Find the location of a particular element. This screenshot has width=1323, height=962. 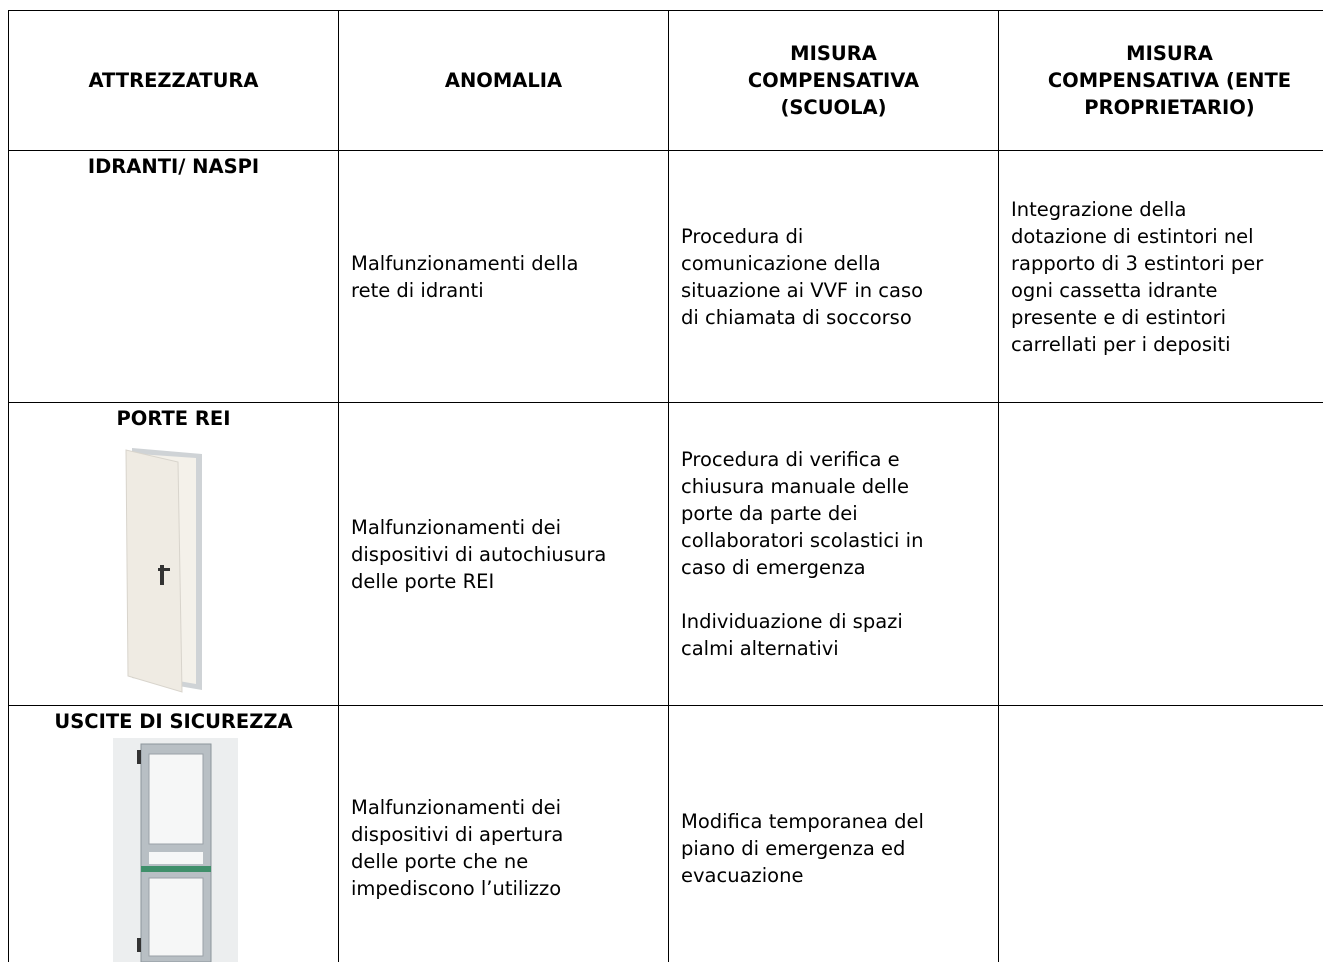

fire-door-image is located at coordinates (163, 570).